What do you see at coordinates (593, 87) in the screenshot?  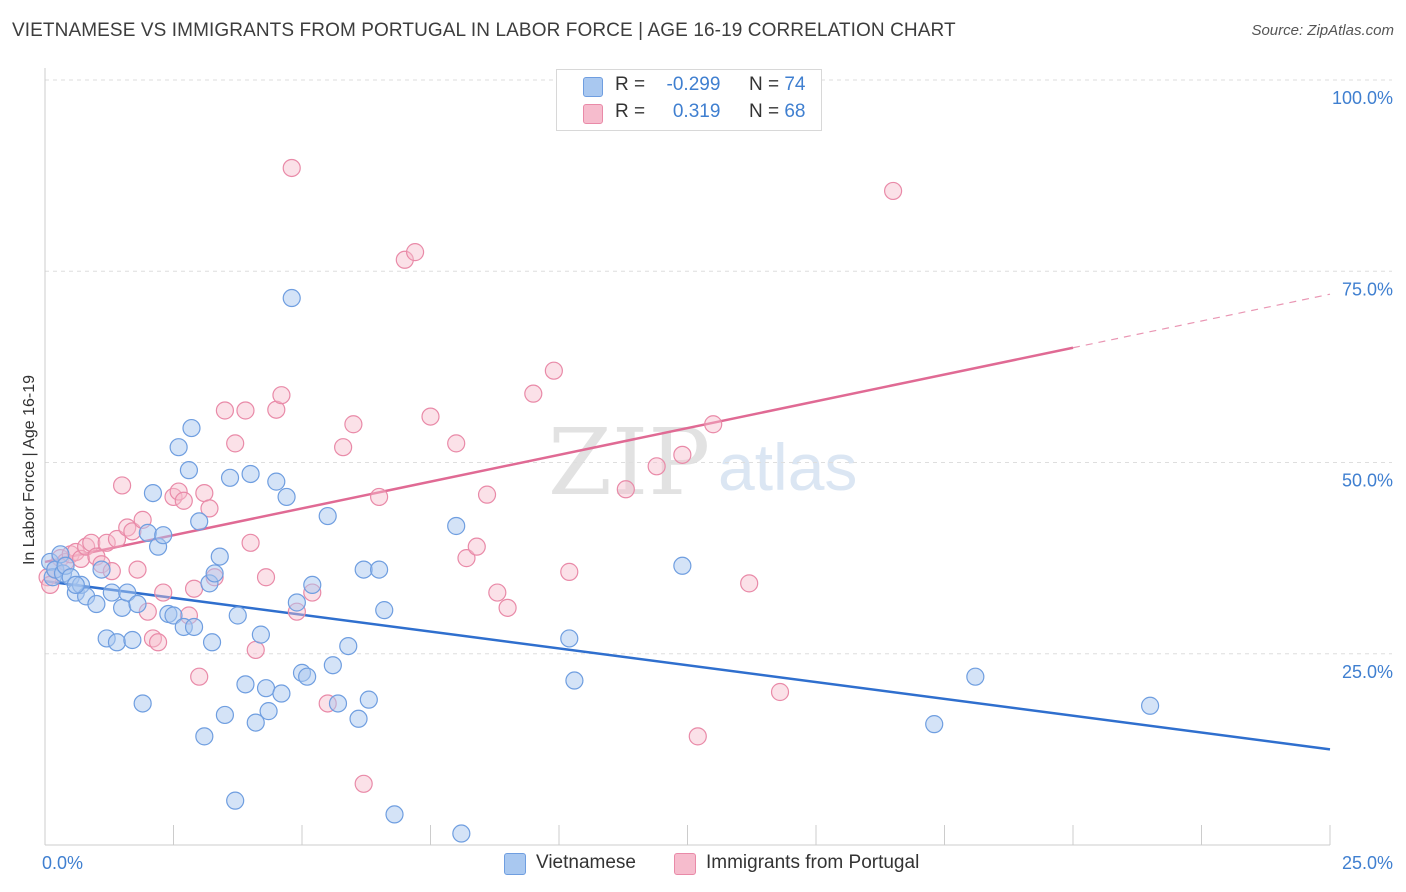 I see `vietnamese-swatch` at bounding box center [593, 87].